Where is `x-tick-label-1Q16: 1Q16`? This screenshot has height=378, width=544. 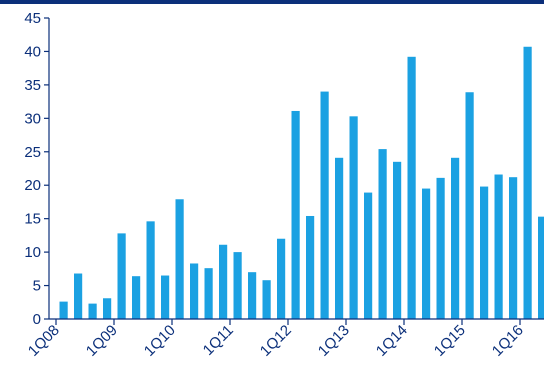
x-tick-label-1Q16: 1Q16 is located at coordinates (508, 341).